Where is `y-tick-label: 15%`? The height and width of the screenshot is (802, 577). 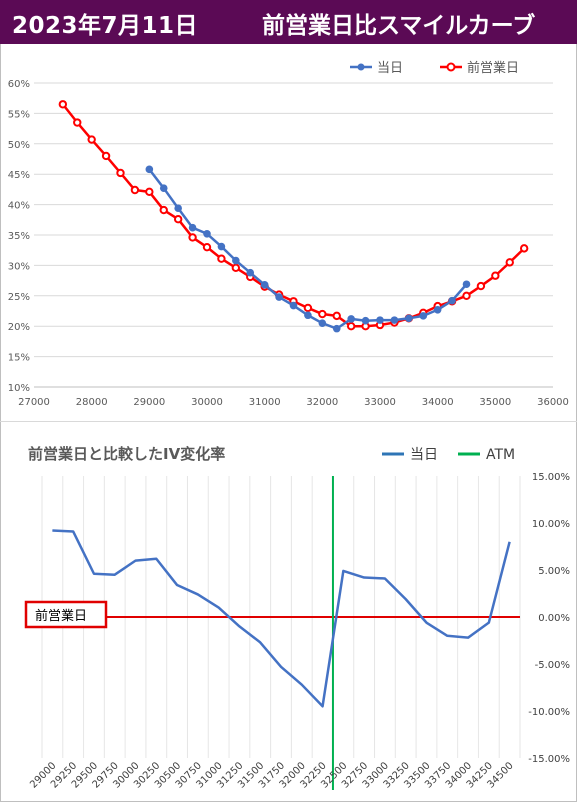 y-tick-label: 15% is located at coordinates (19, 358).